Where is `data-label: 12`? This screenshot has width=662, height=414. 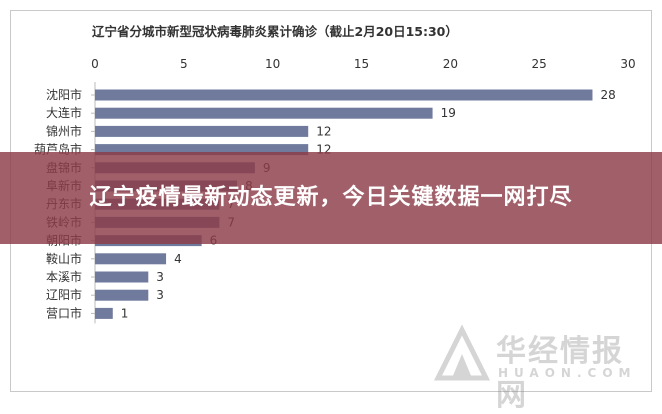 data-label: 12 is located at coordinates (323, 131).